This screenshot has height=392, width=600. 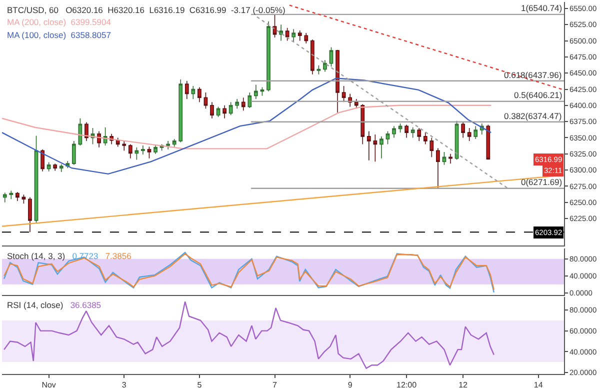 What do you see at coordinates (541, 8) in the screenshot?
I see `series-label: 1(6540.74)` at bounding box center [541, 8].